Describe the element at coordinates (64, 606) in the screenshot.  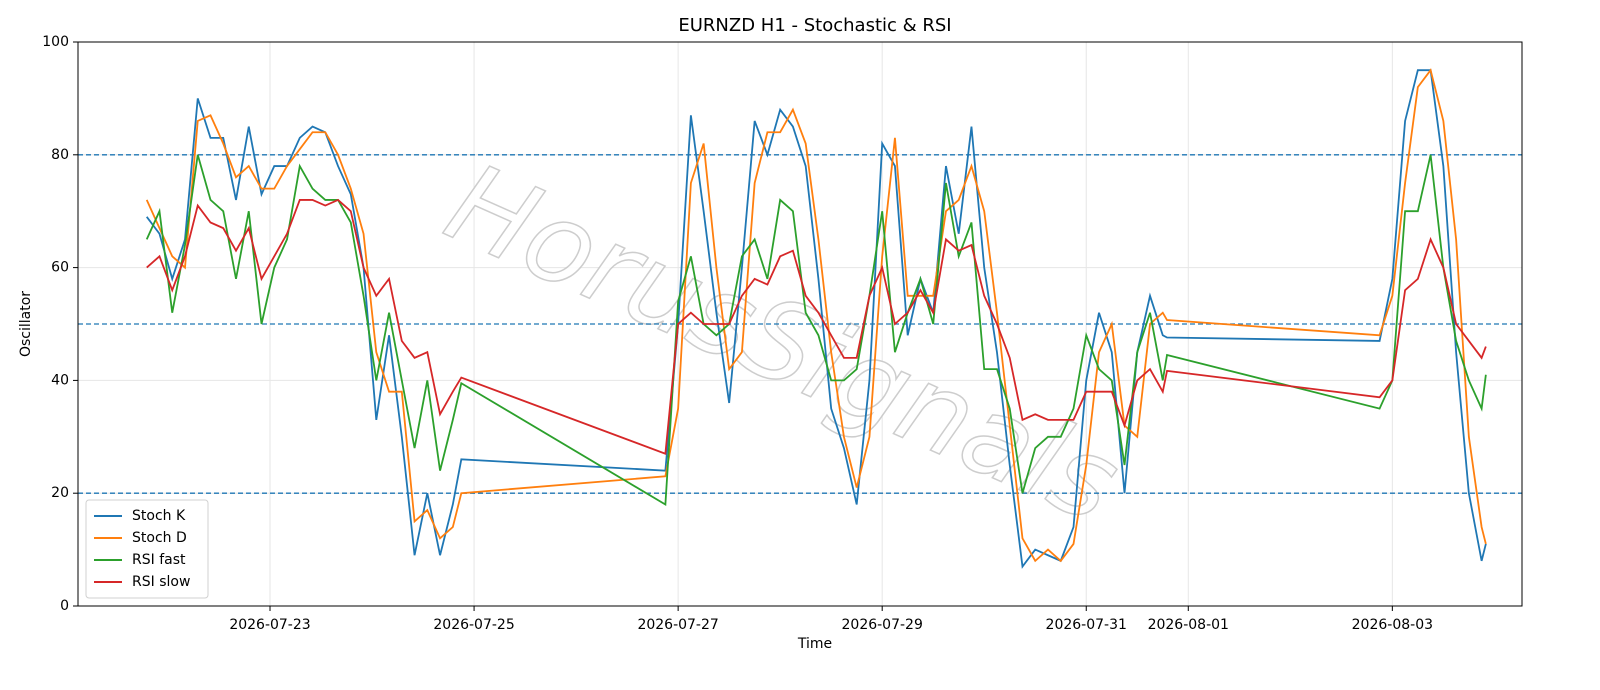
I see `y-tick-label: 0` at that location.